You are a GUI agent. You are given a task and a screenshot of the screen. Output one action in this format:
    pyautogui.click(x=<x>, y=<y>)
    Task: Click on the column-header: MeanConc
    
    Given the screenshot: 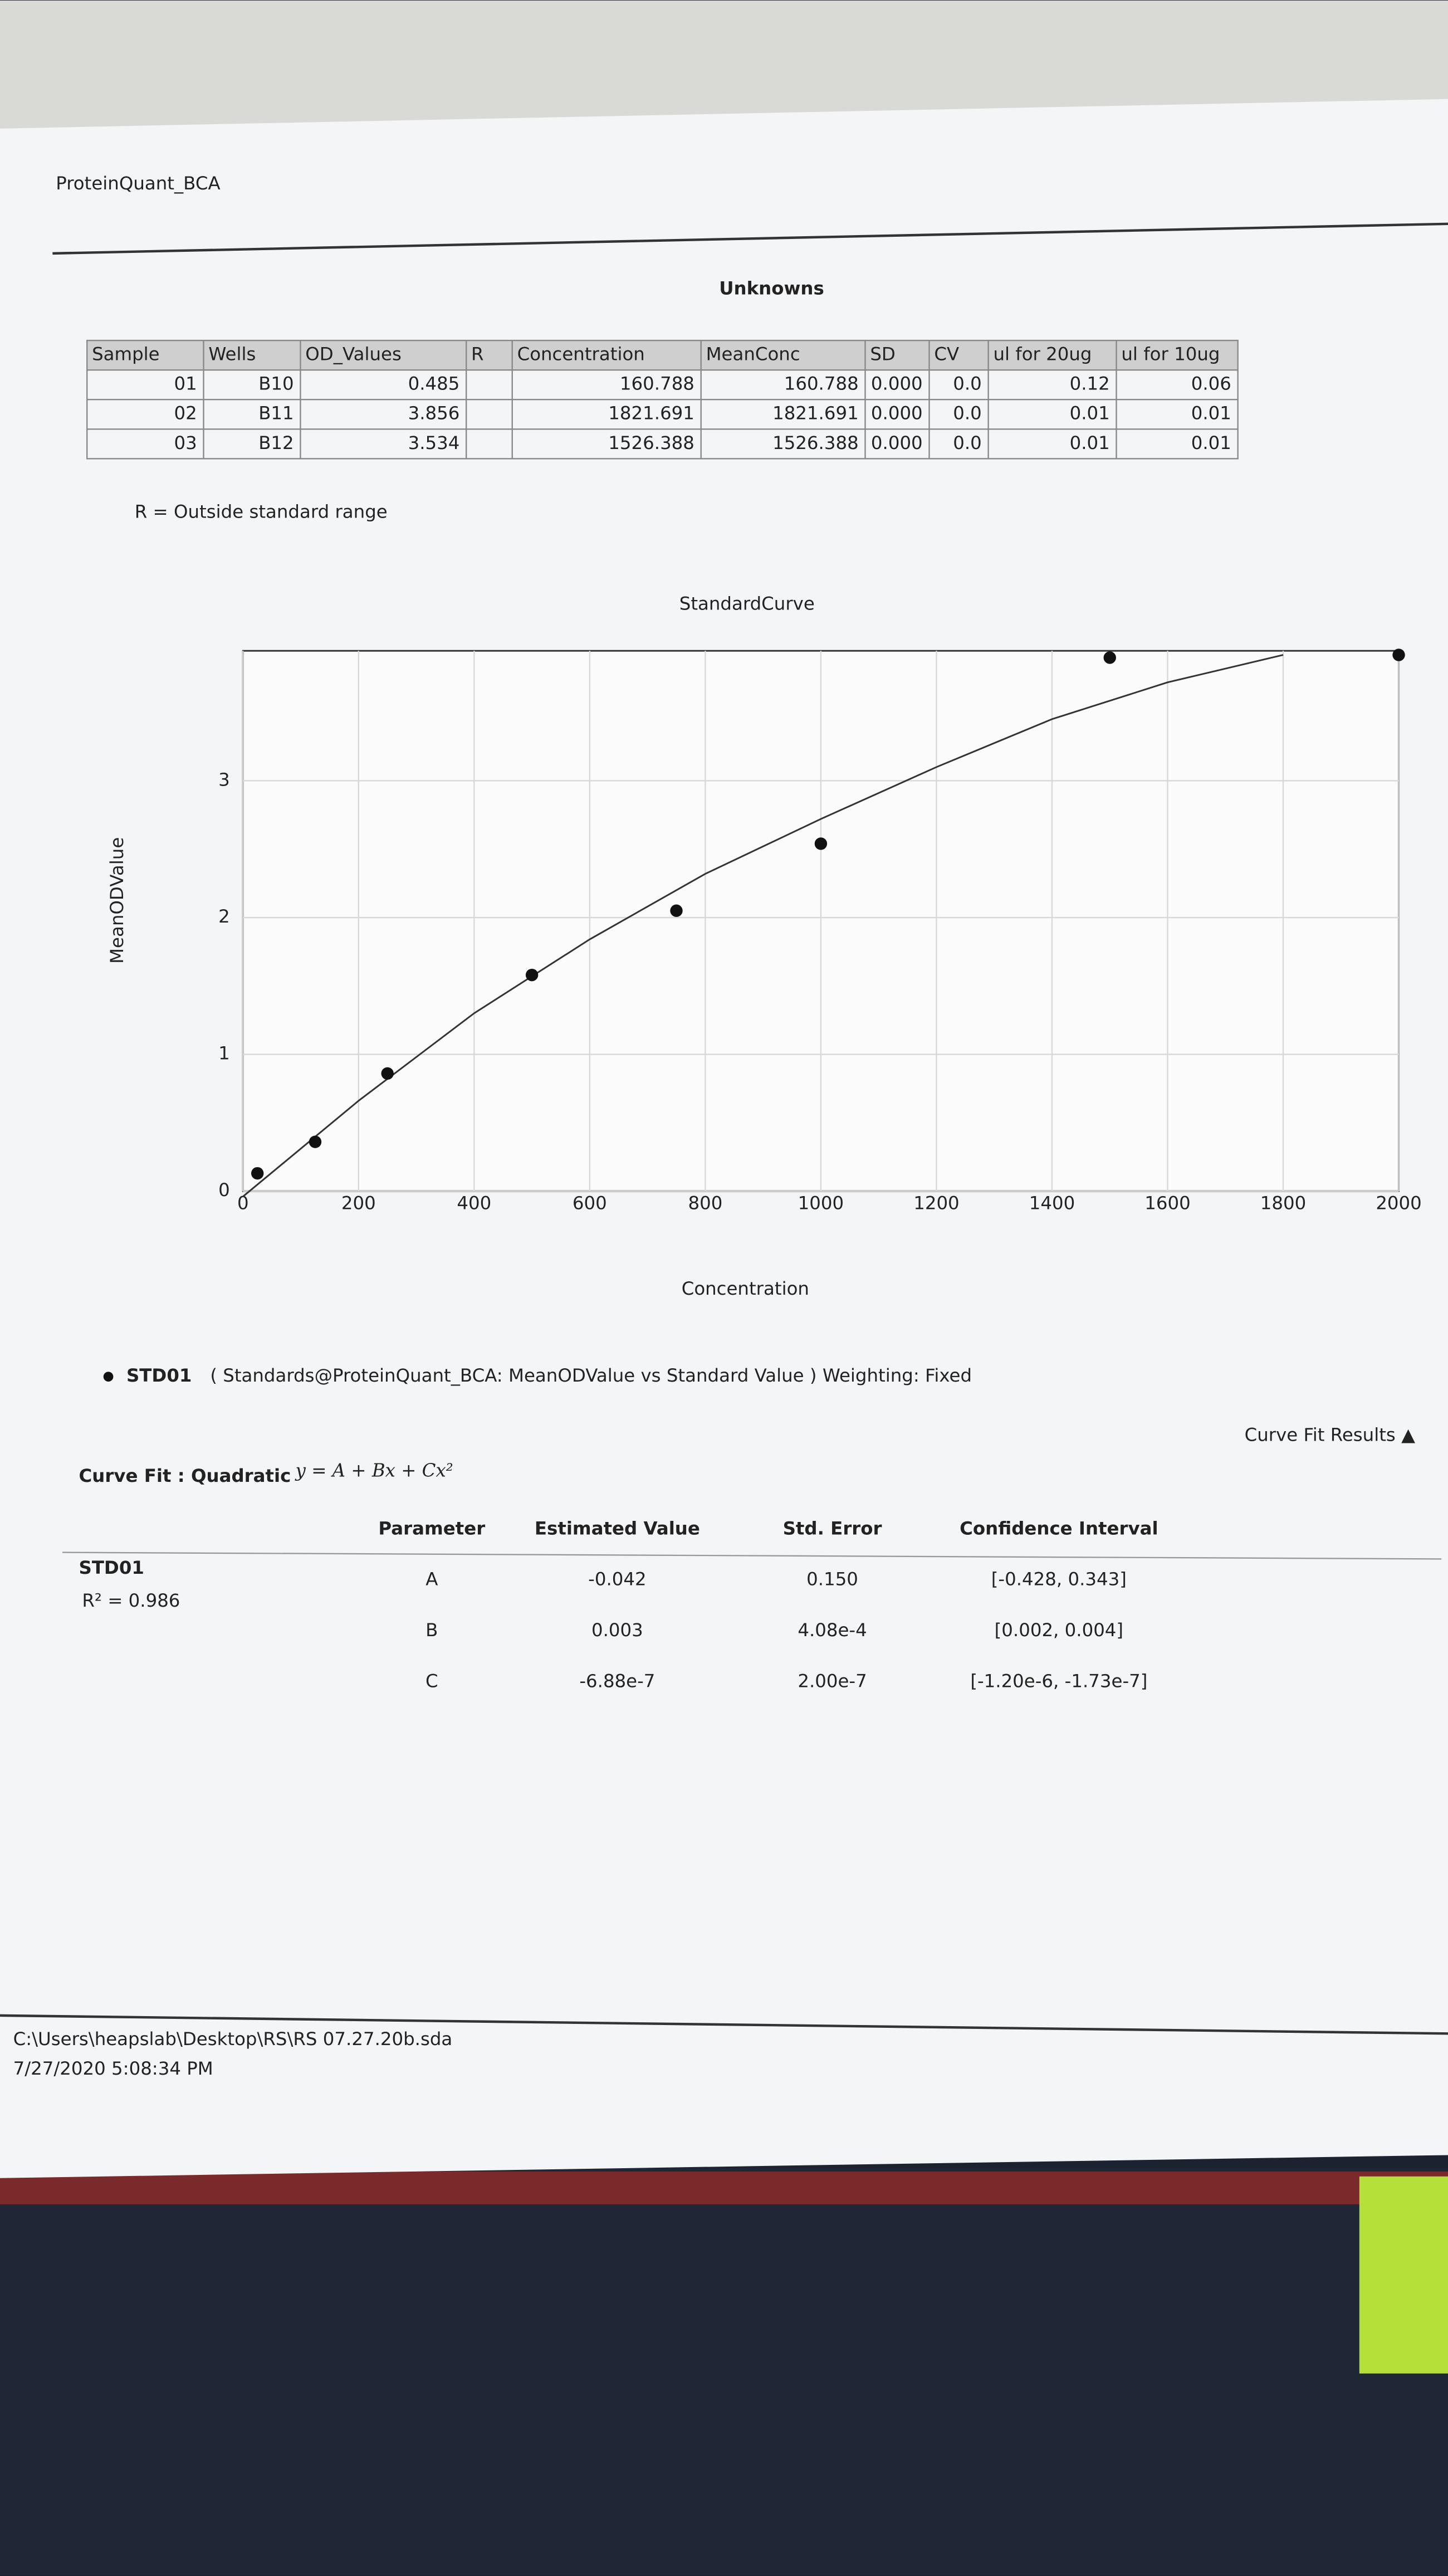 What is the action you would take?
    pyautogui.click(x=753, y=354)
    